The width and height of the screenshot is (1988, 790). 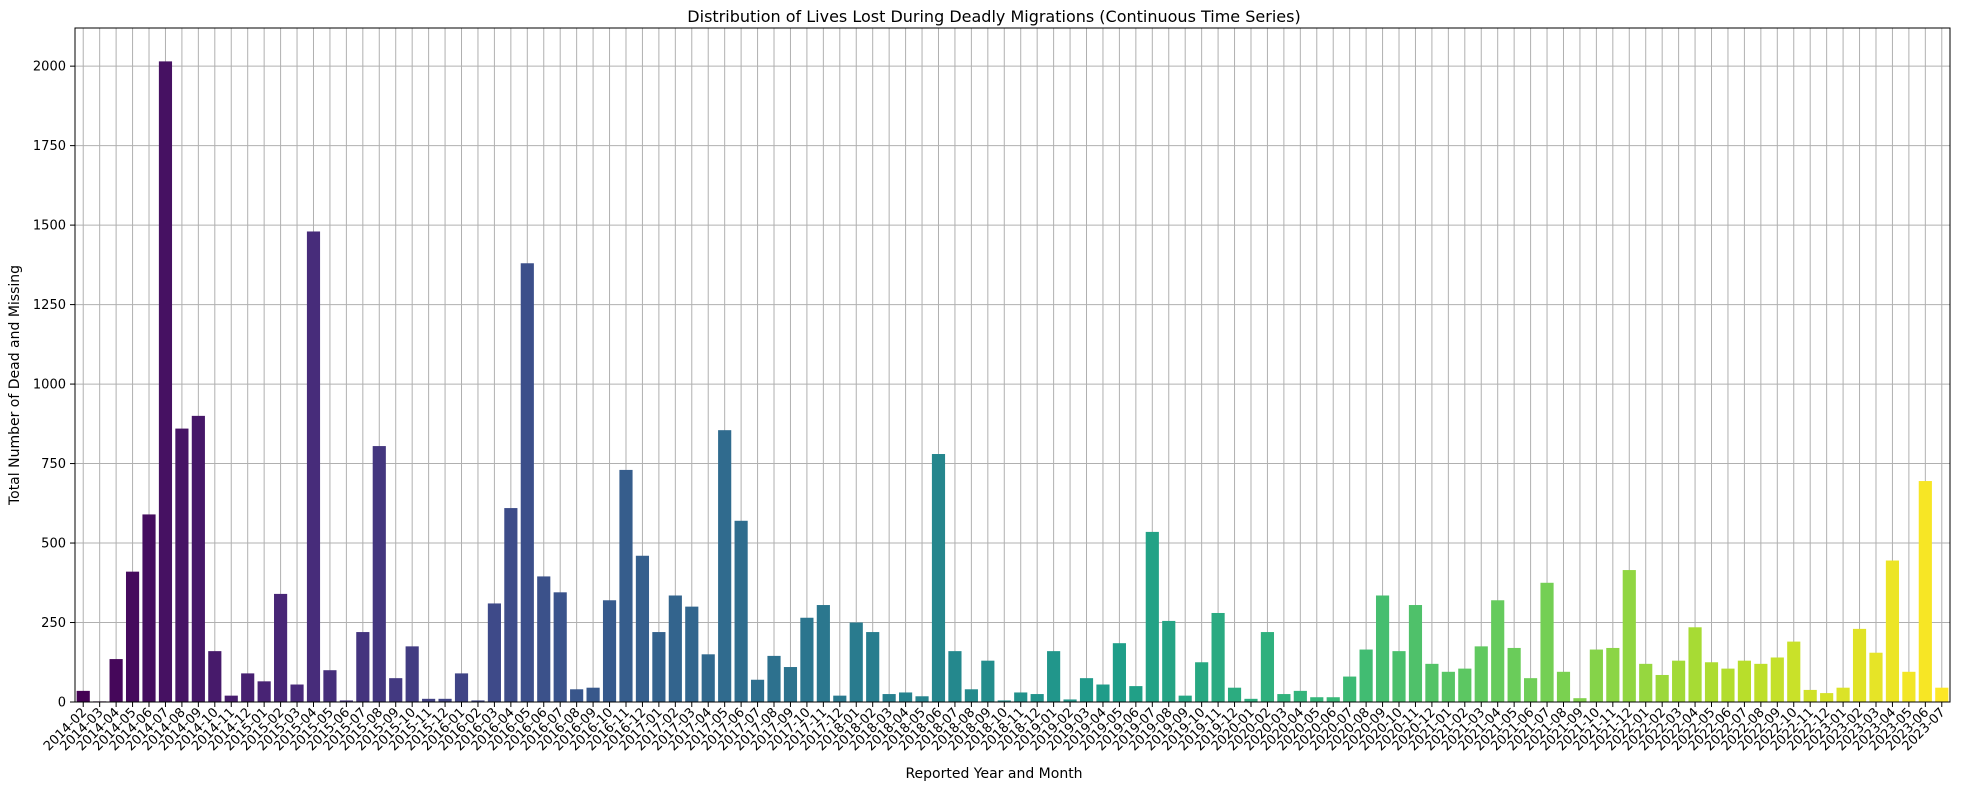 I want to click on y-tick-label: 500, so click(x=53, y=544).